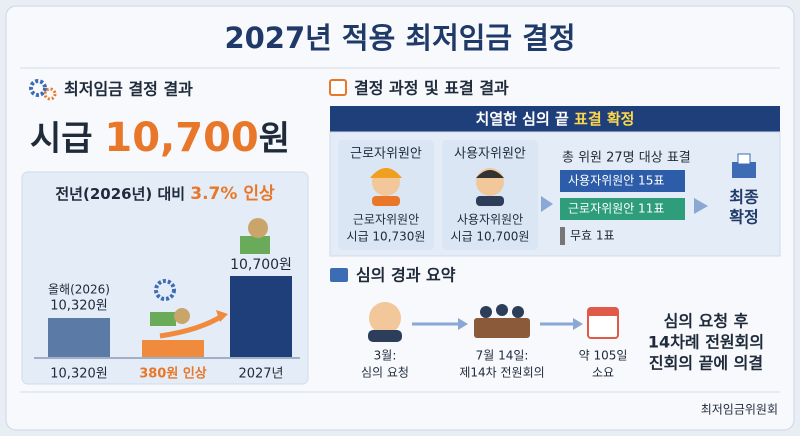  I want to click on hair, so click(490, 174).